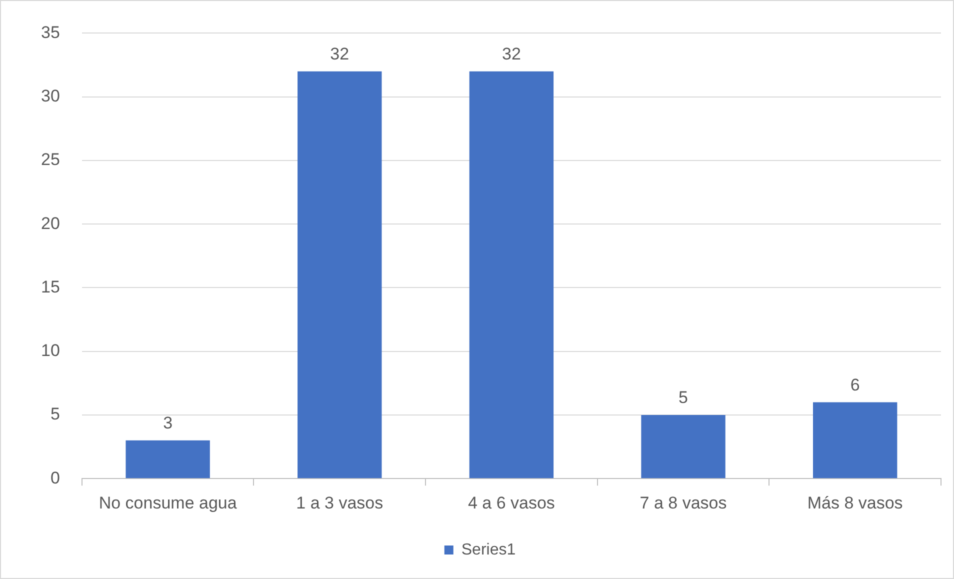 This screenshot has width=954, height=579. Describe the element at coordinates (488, 549) in the screenshot. I see `legend-label: Series1` at that location.